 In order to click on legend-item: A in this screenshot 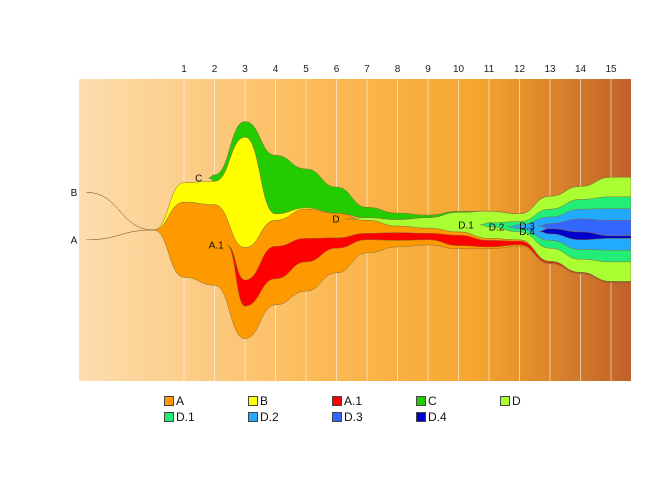, I will do `click(174, 401)`.